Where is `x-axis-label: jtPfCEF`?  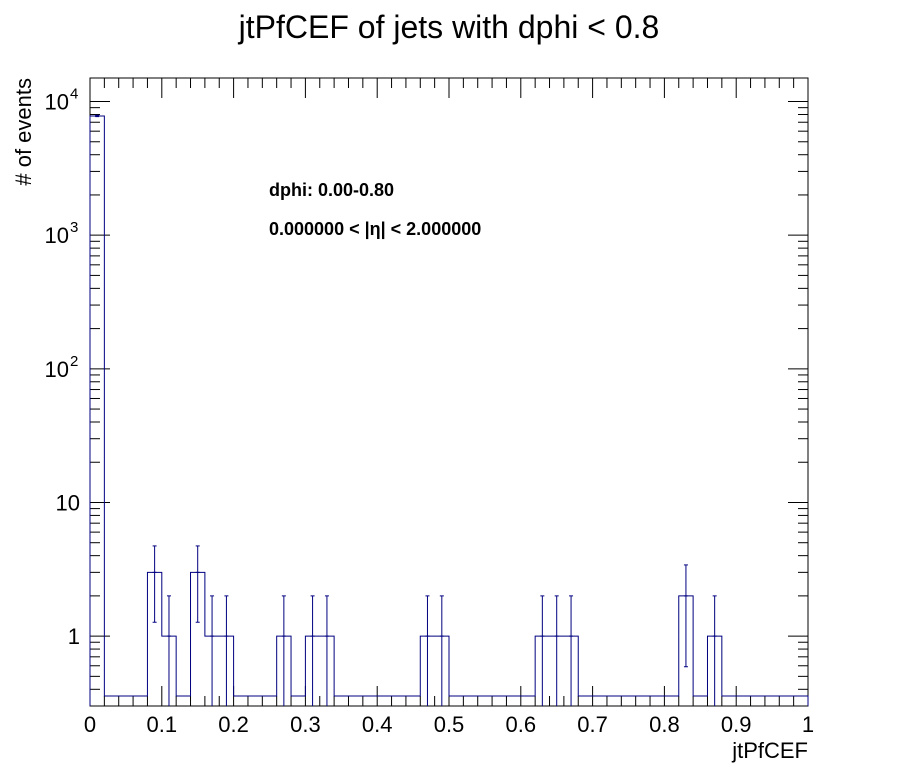
x-axis-label: jtPfCEF is located at coordinates (769, 750).